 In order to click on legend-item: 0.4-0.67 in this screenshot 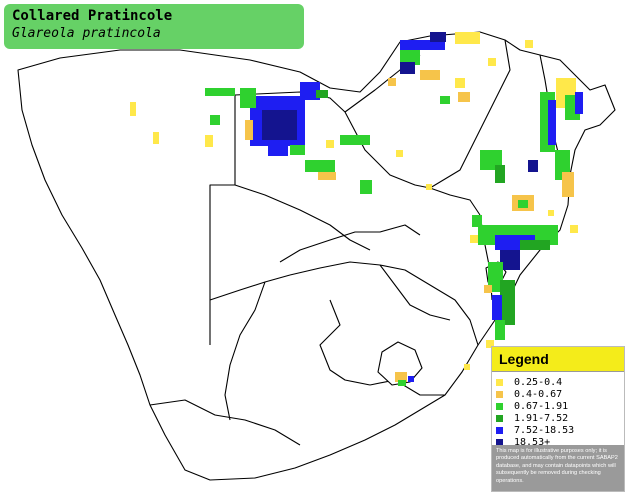, I will do `click(560, 394)`.